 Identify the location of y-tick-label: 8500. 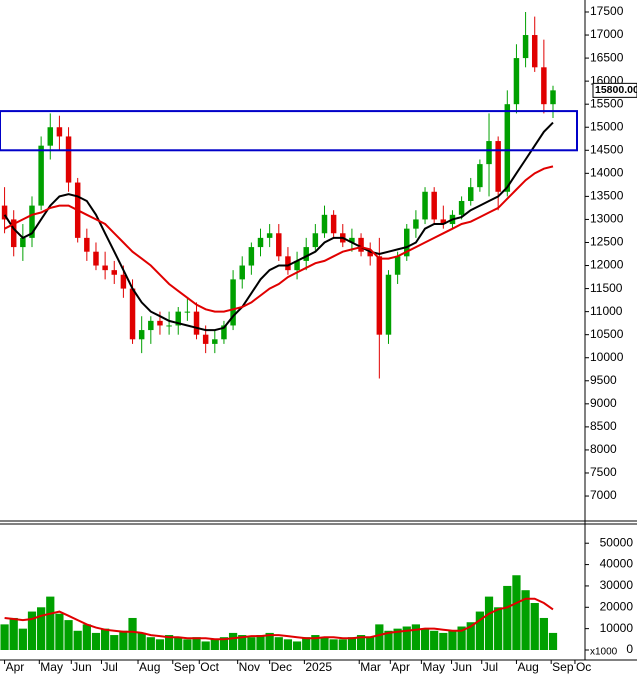
(603, 426).